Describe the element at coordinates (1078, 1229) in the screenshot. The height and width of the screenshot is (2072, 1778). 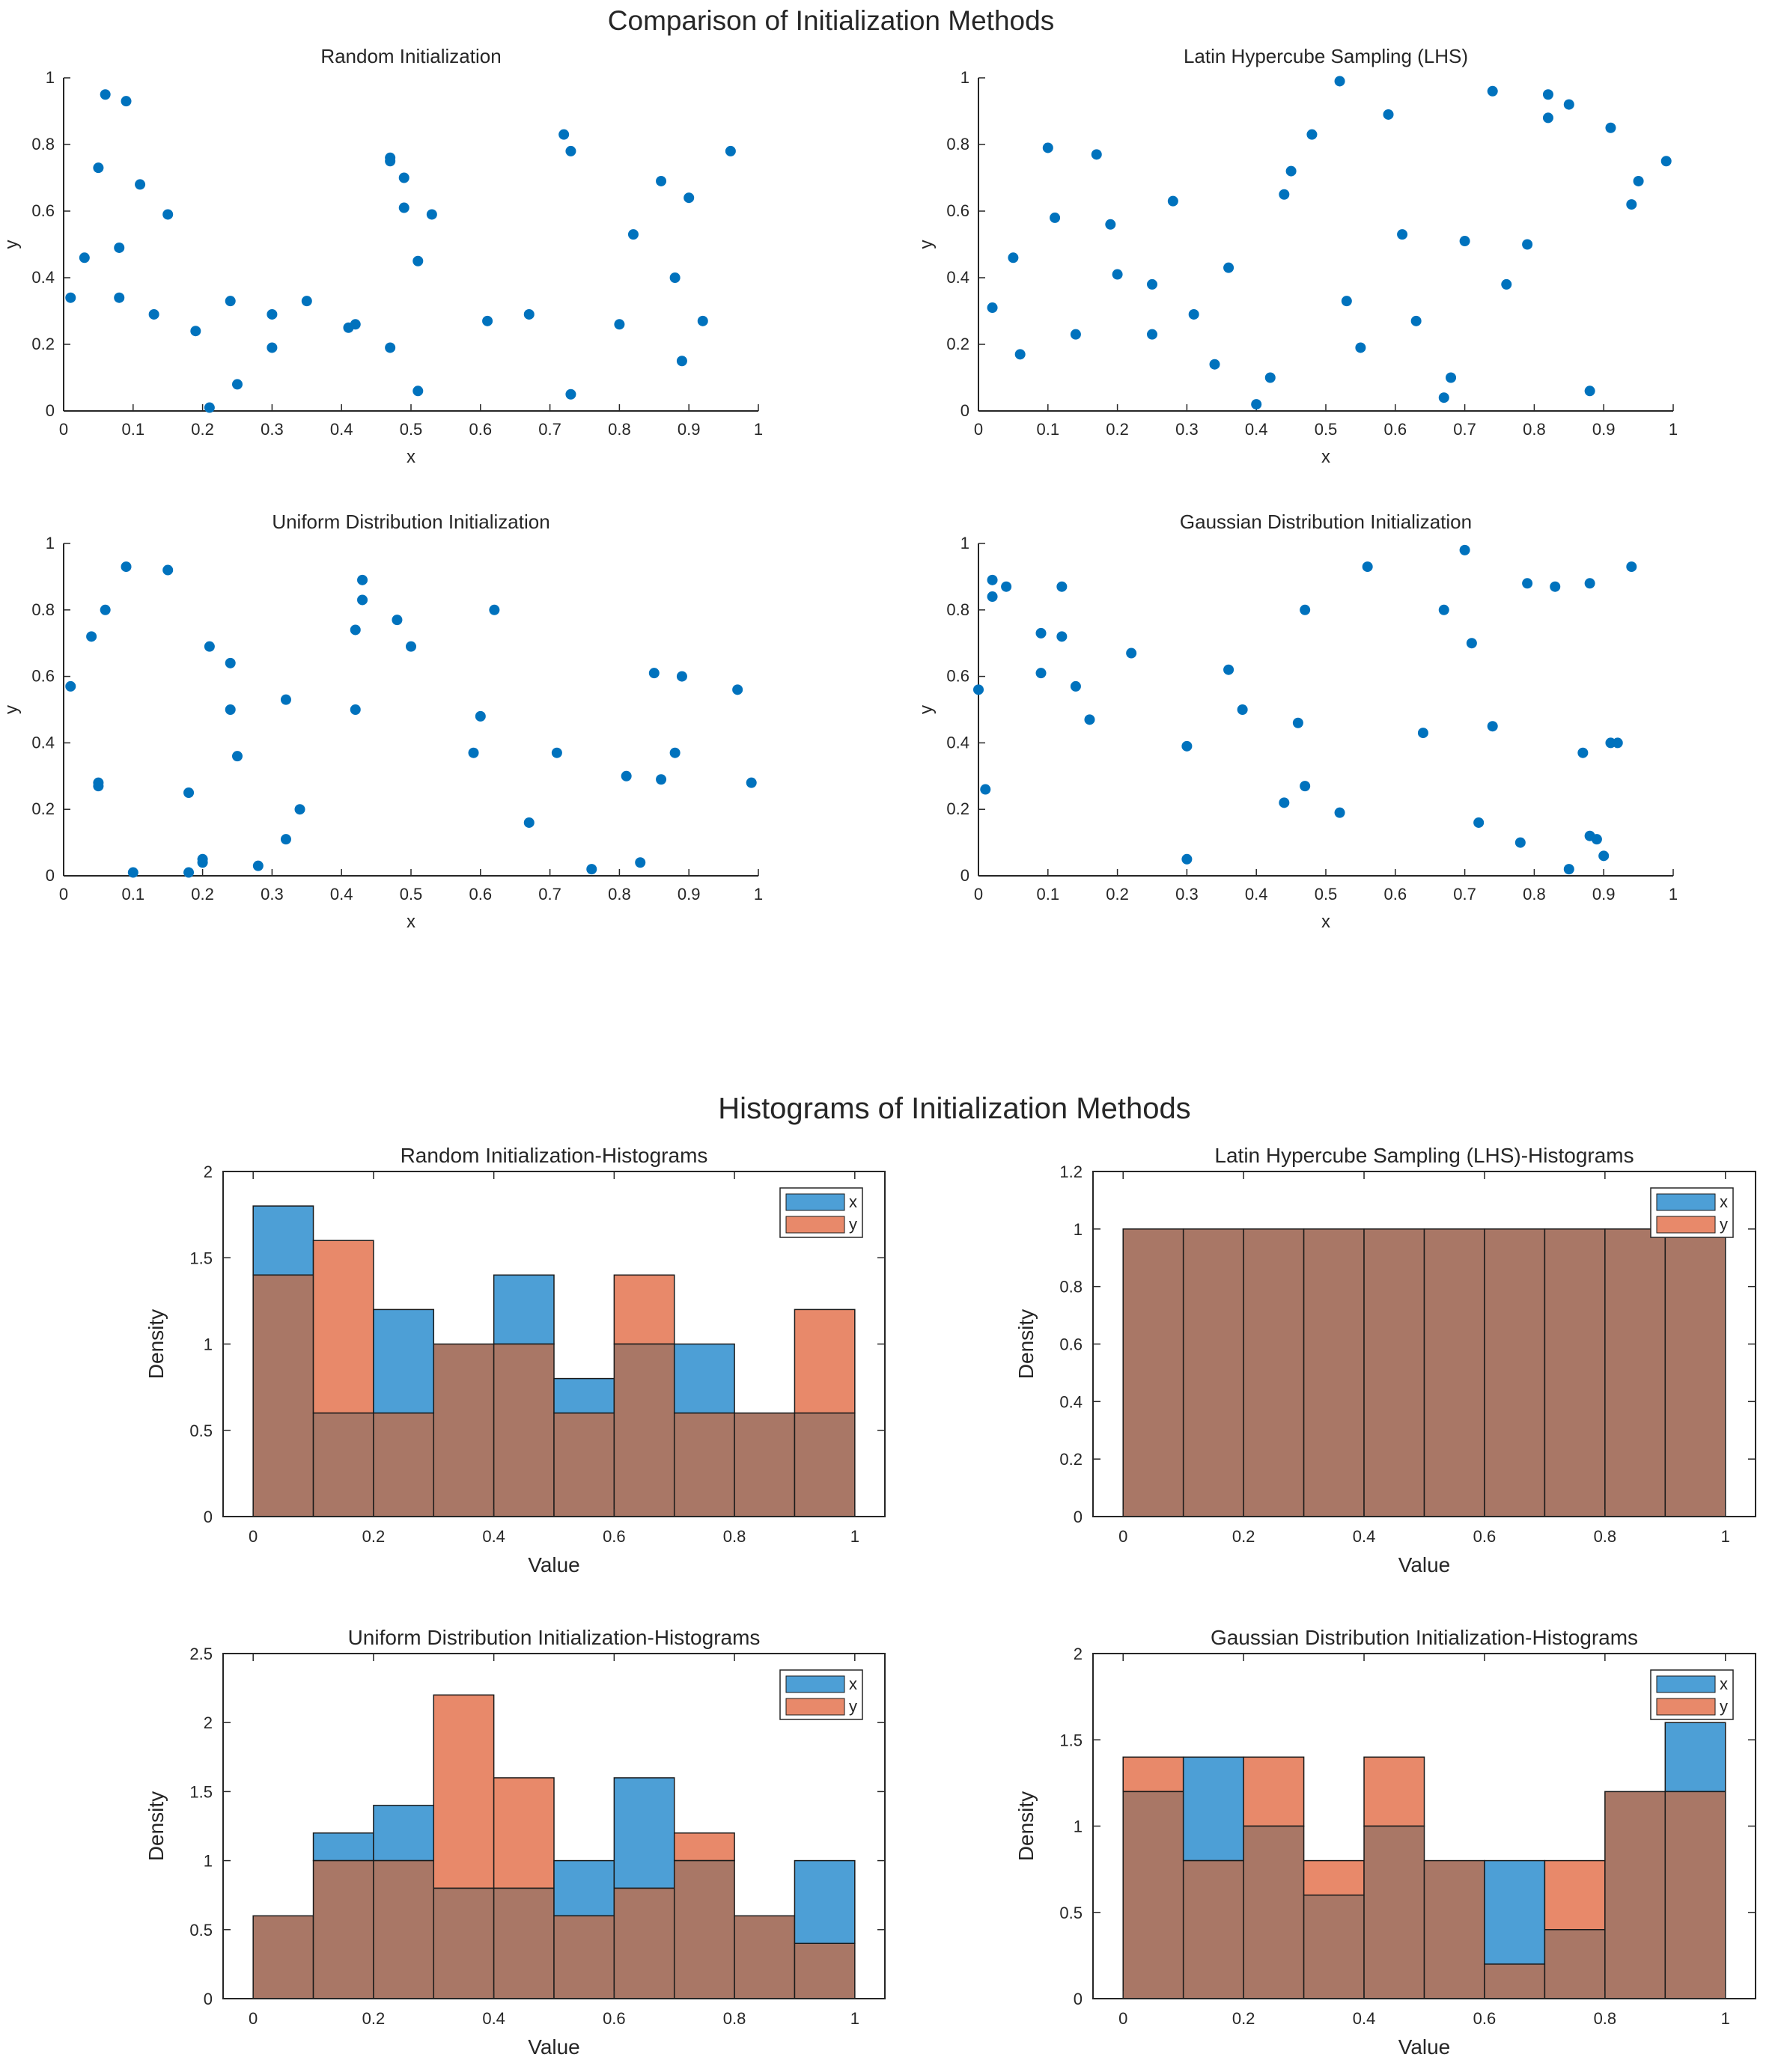
I see `y-tick-label: 1` at that location.